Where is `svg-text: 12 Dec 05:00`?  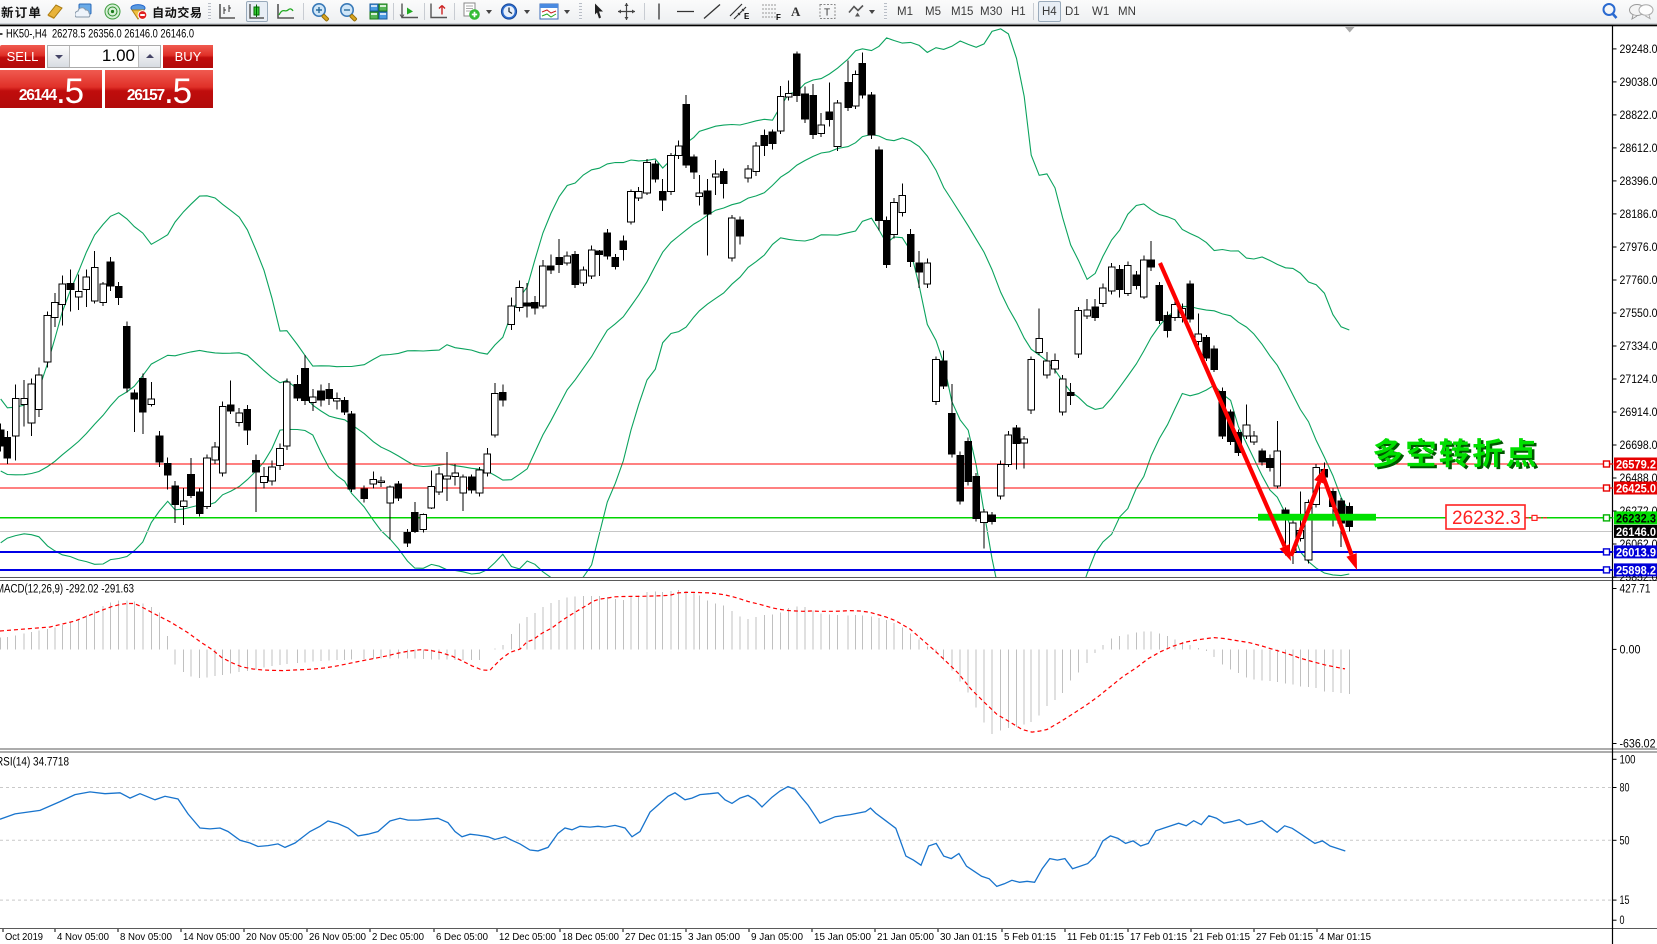
svg-text: 12 Dec 05:00 is located at coordinates (527, 937).